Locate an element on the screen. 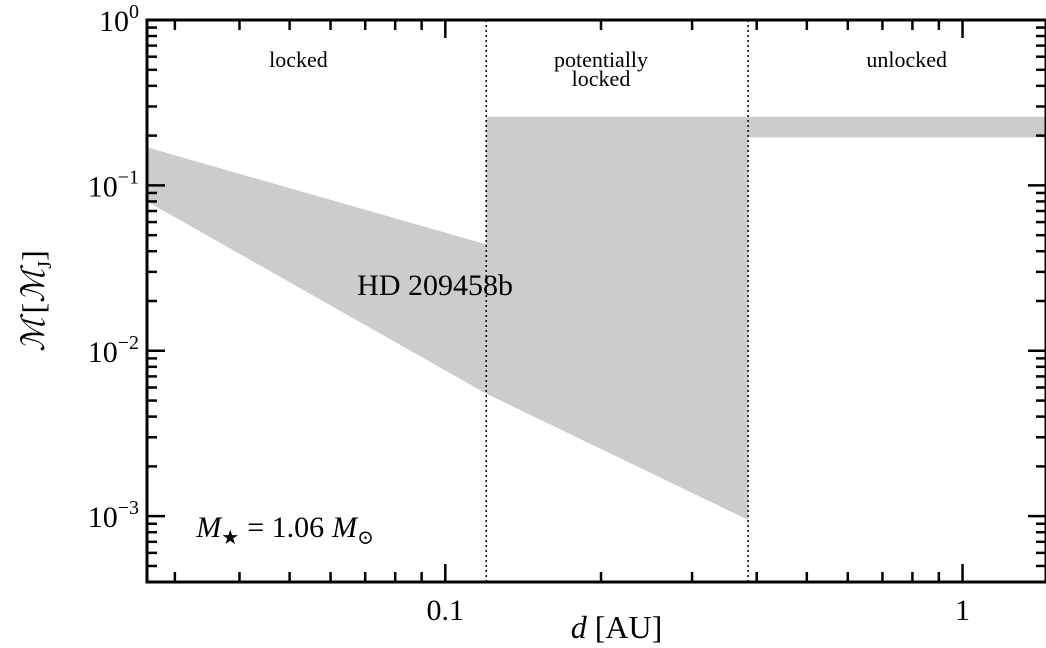 The height and width of the screenshot is (648, 1046). region-label: potentially is located at coordinates (601, 59).